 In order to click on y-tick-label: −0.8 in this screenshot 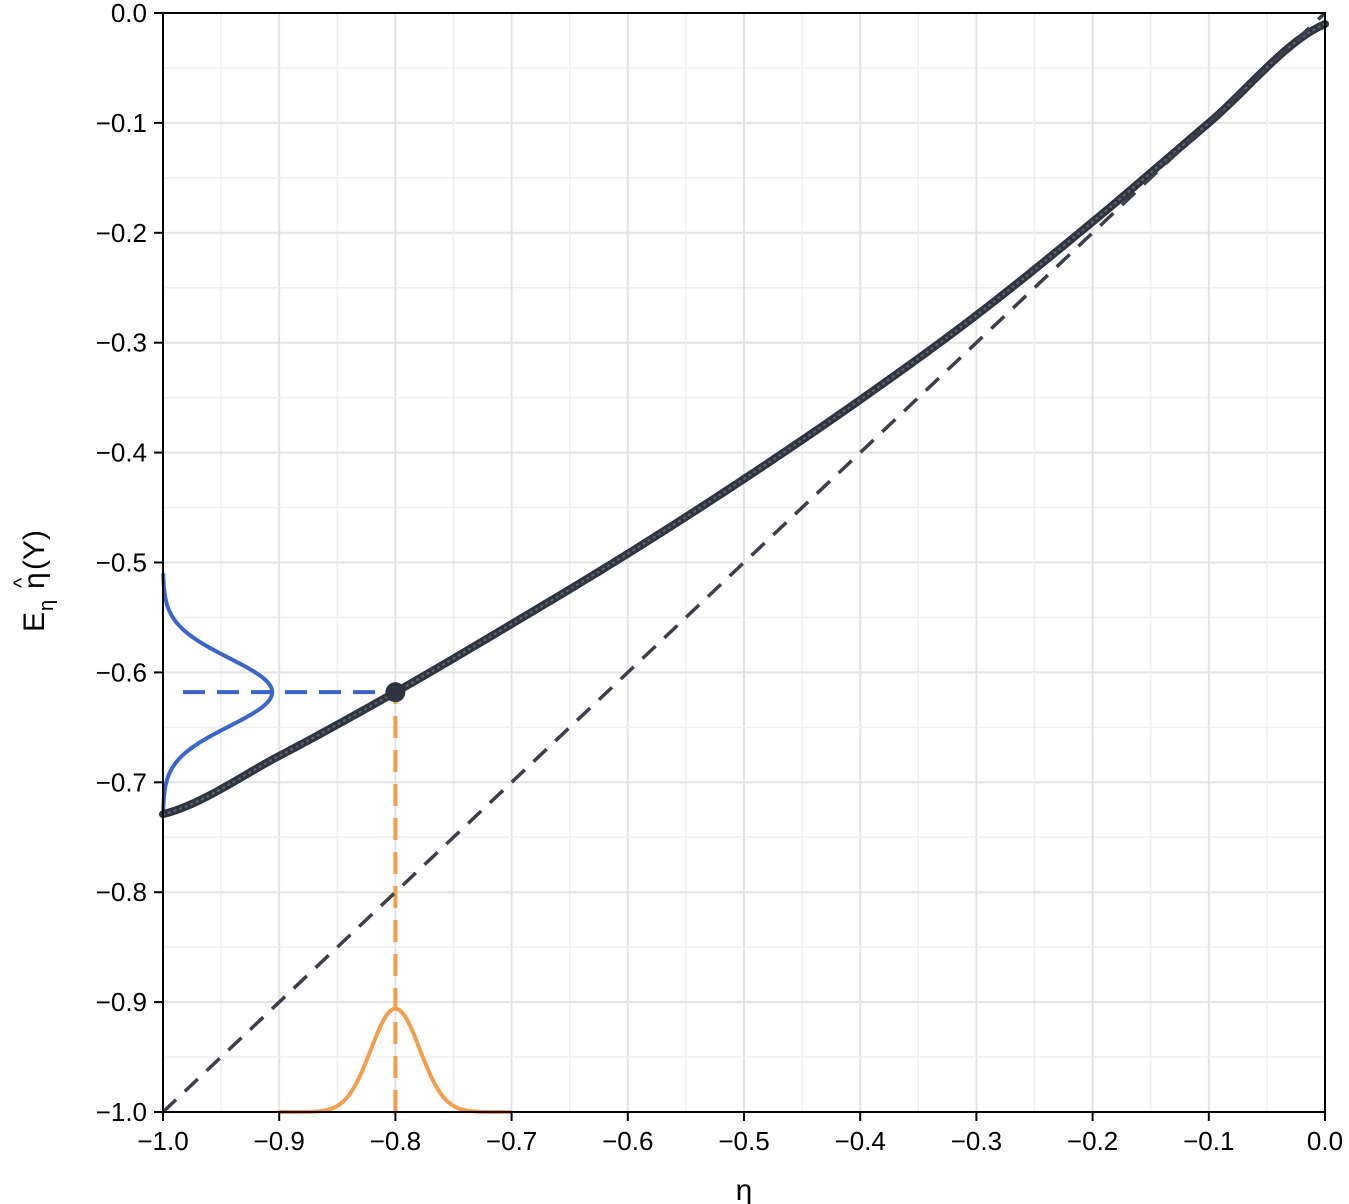, I will do `click(121, 892)`.